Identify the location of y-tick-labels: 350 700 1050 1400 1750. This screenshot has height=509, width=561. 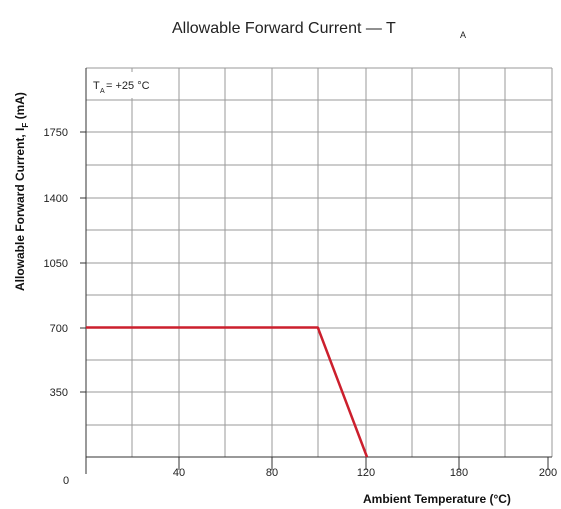
(65, 263).